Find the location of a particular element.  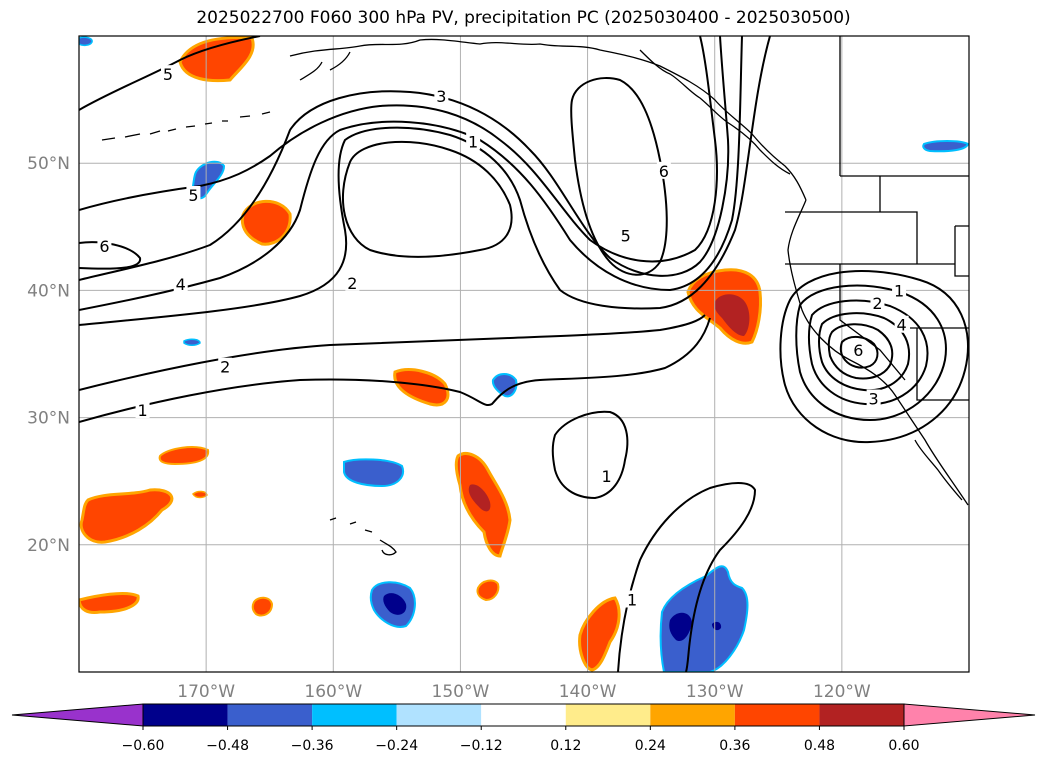

x-tick-label: 170°W is located at coordinates (206, 692).